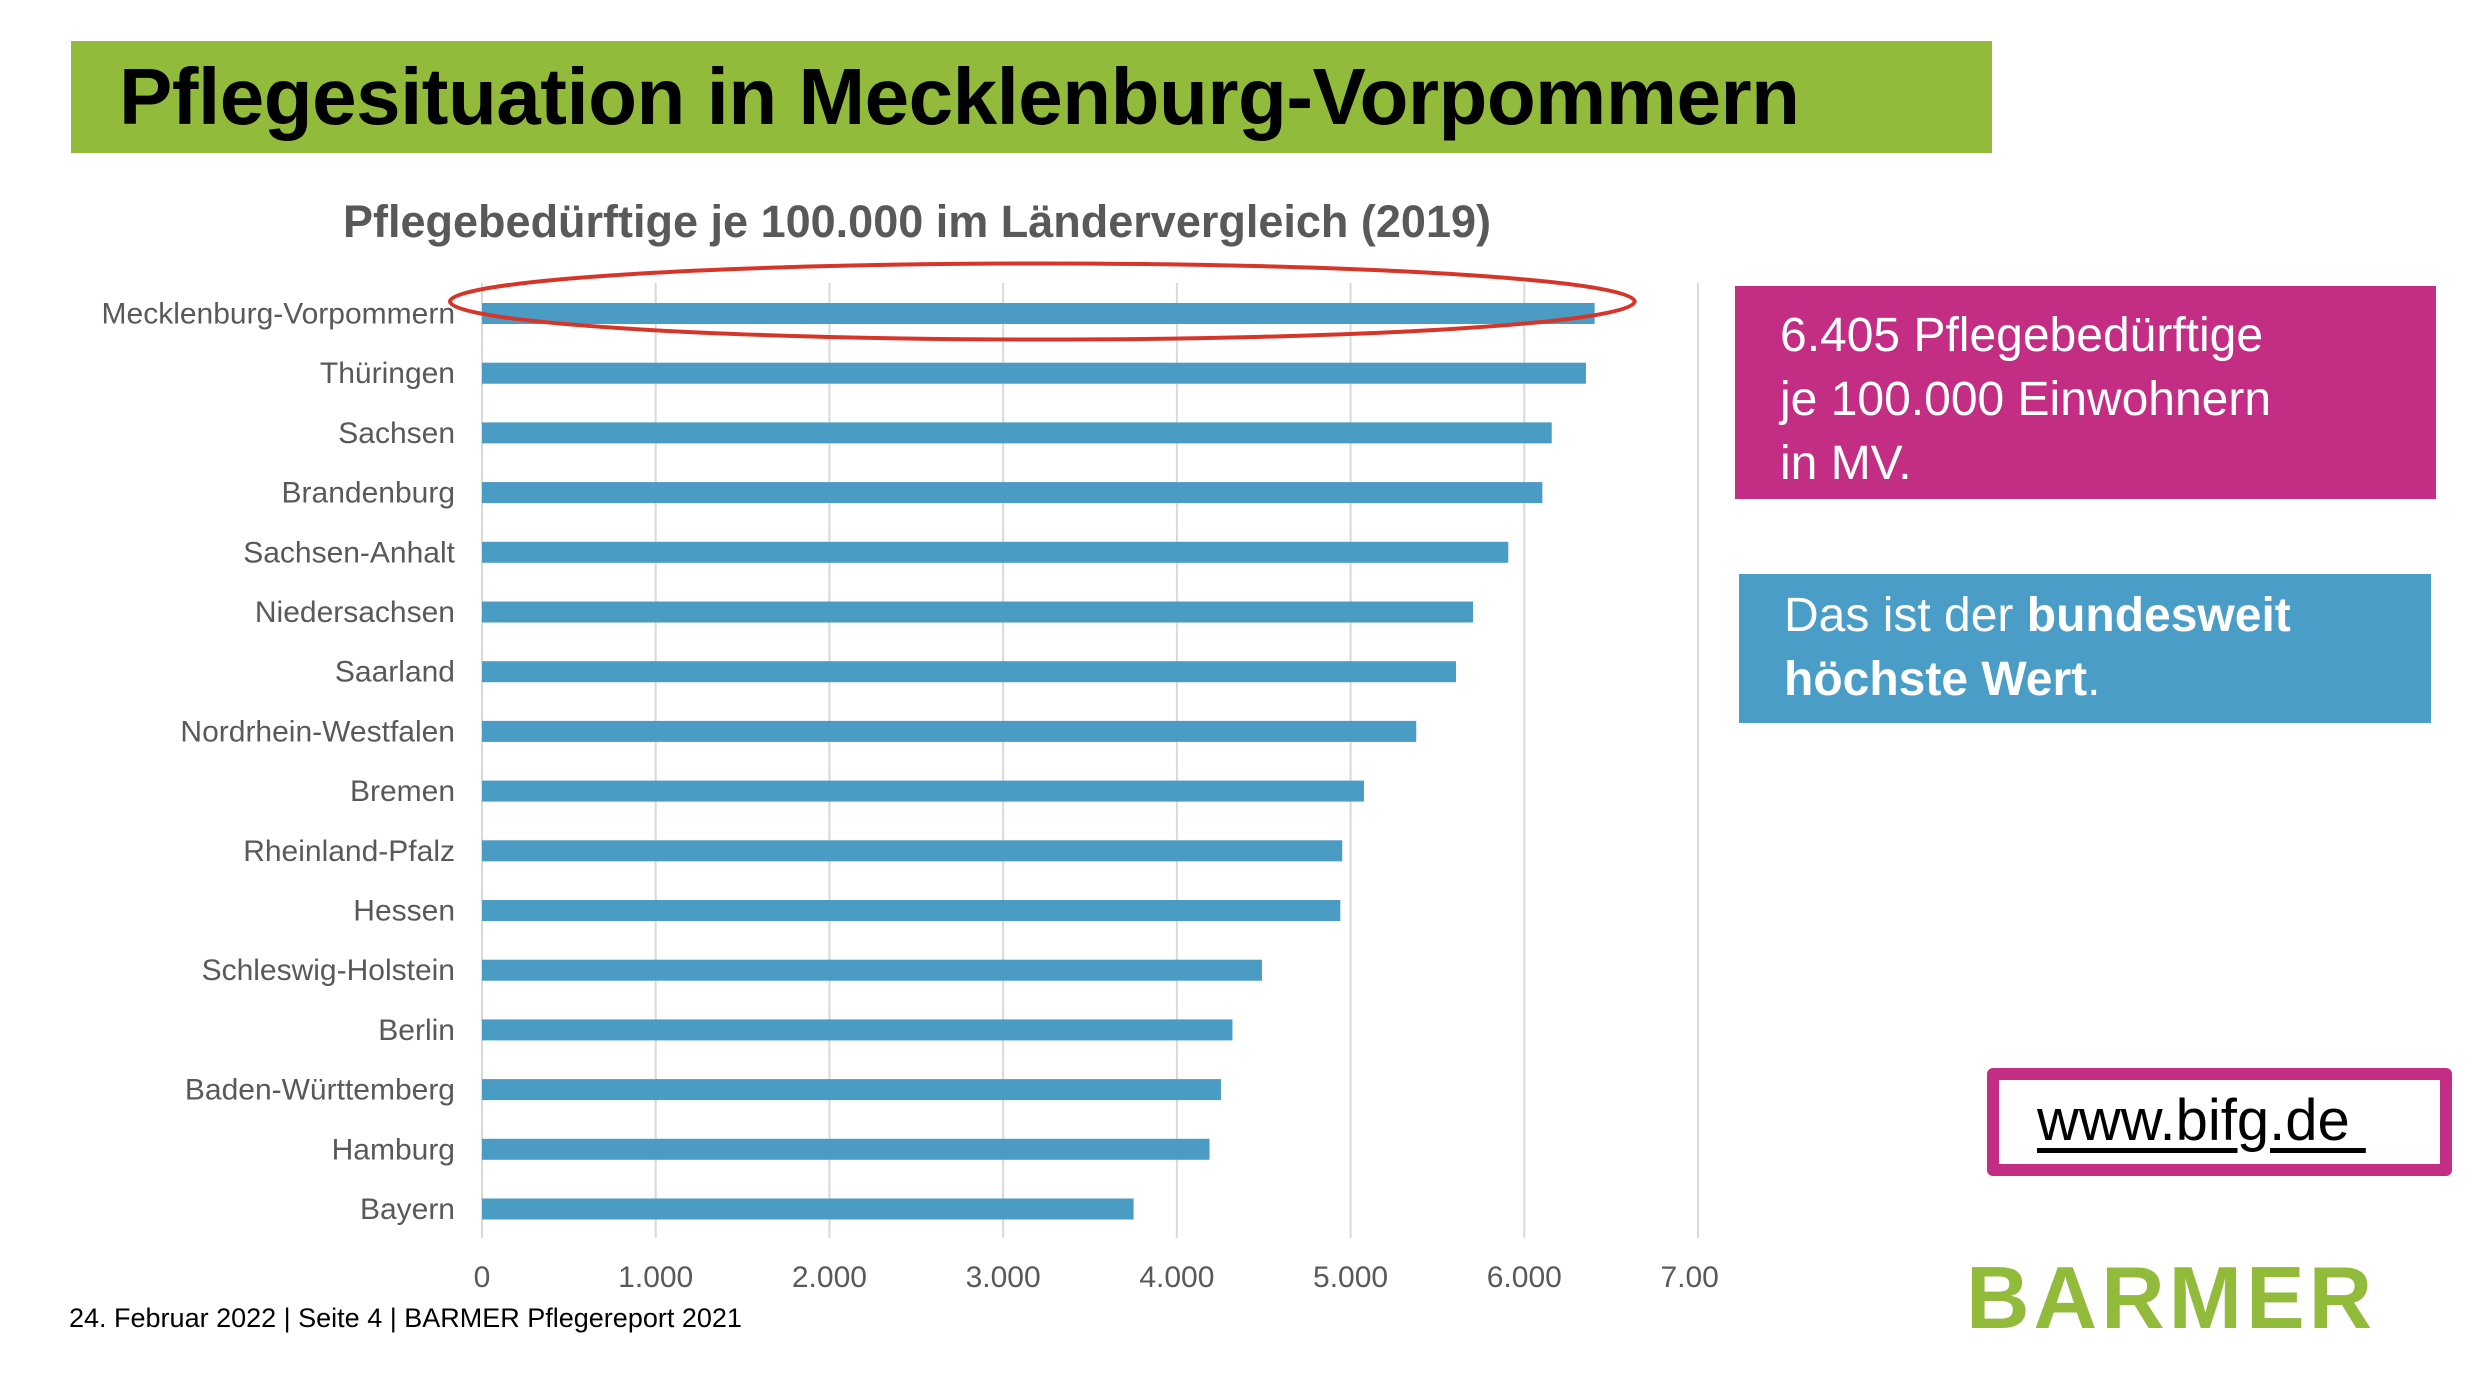 The height and width of the screenshot is (1380, 2480). Describe the element at coordinates (387, 373) in the screenshot. I see `category-label: Thüringen` at that location.